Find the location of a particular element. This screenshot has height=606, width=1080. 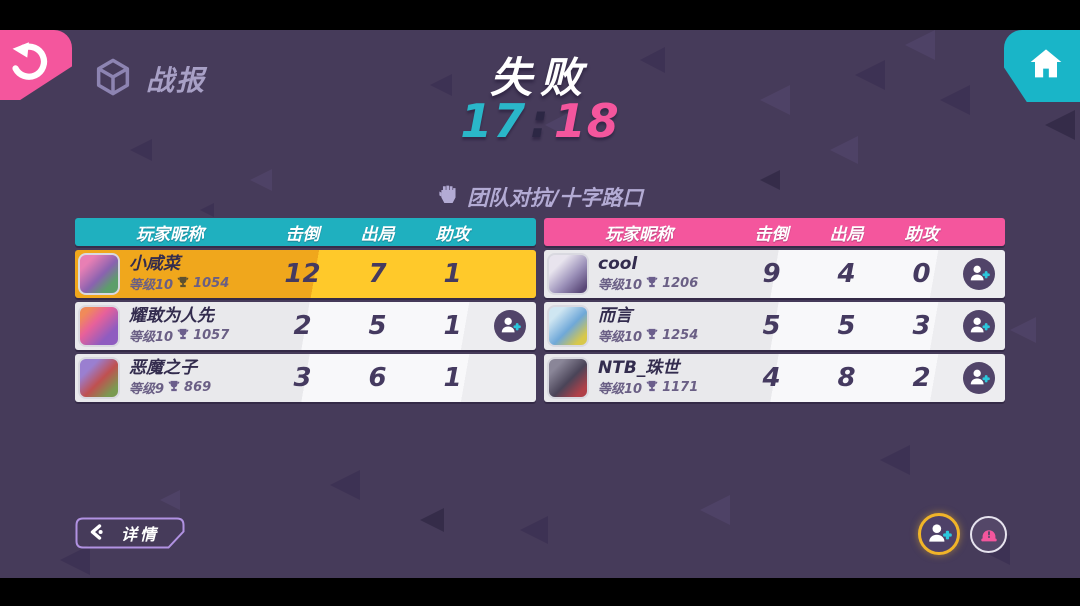

stat-eliminations: 6 is located at coordinates (377, 378).